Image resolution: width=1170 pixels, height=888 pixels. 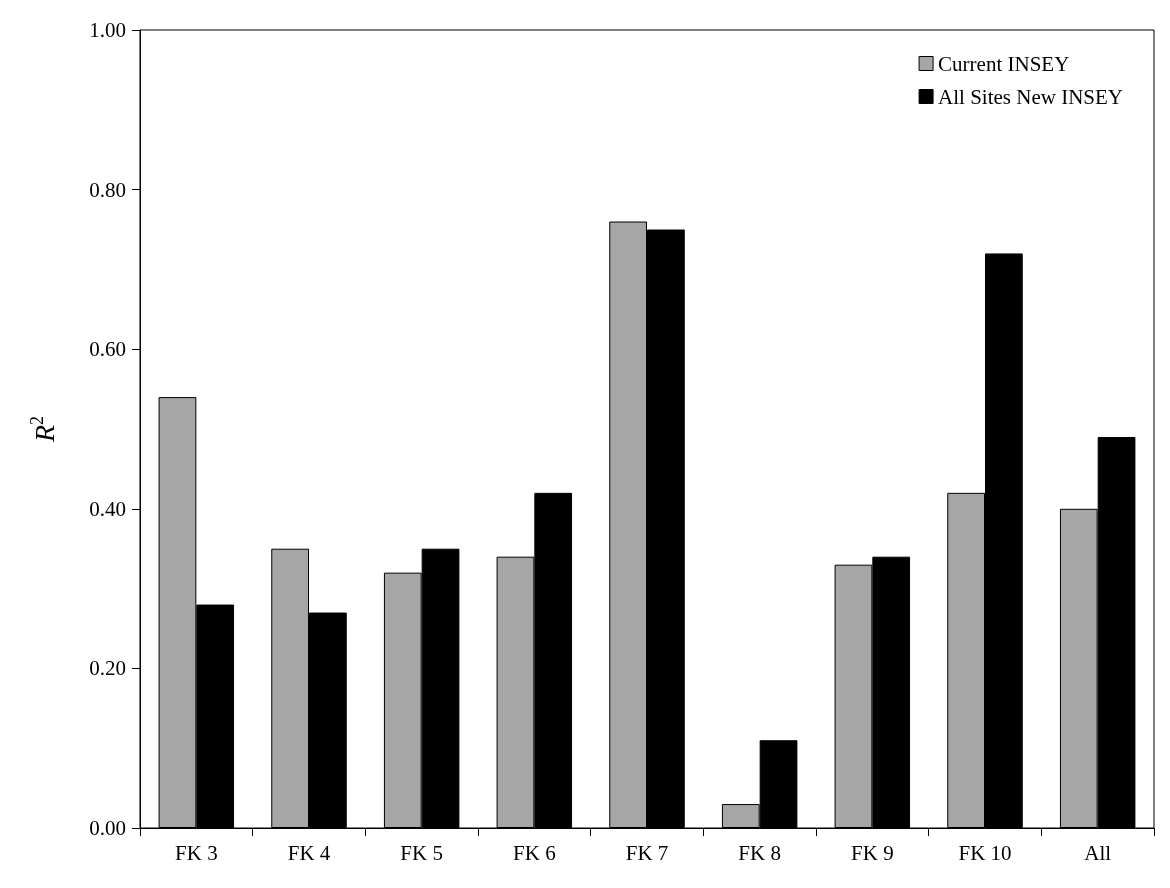 What do you see at coordinates (647, 852) in the screenshot?
I see `x-tick-label: FK 7` at bounding box center [647, 852].